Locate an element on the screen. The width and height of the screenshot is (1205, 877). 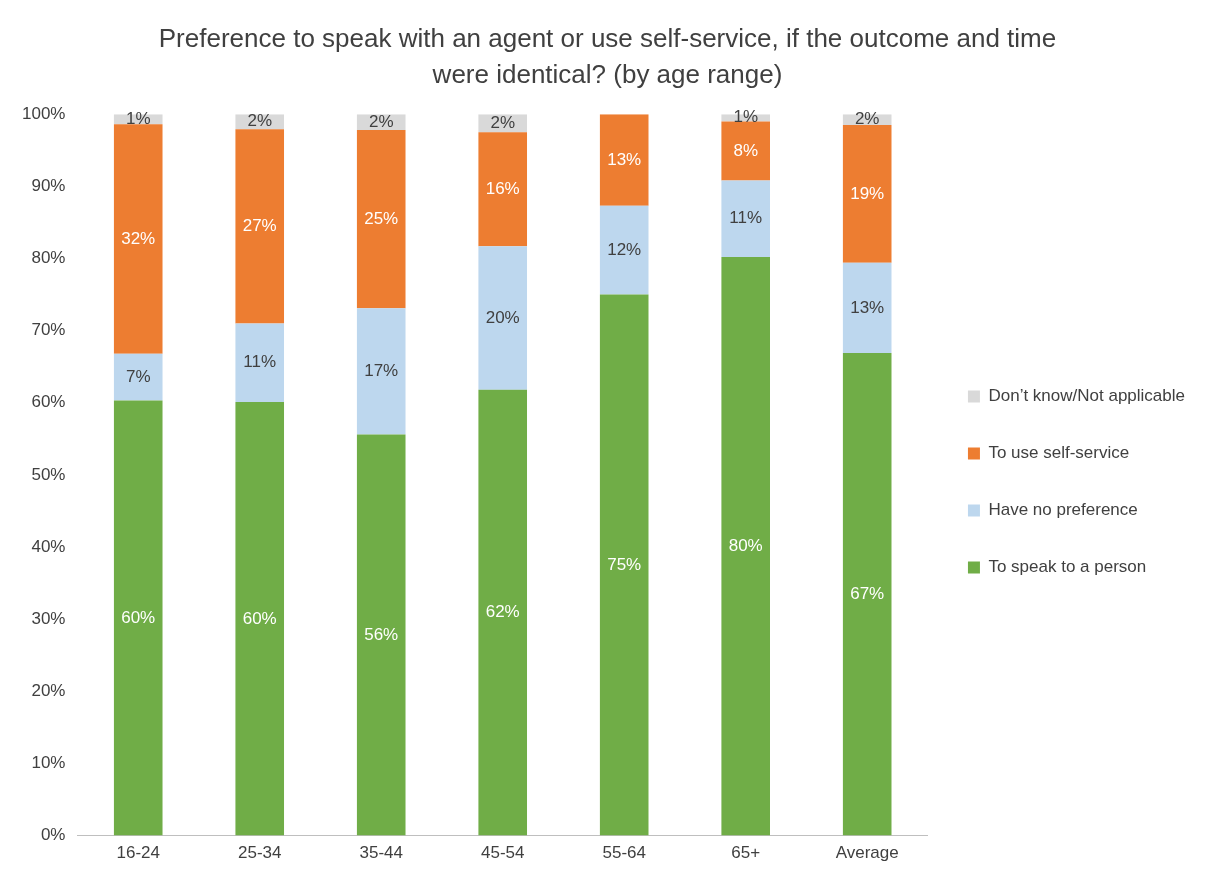
data-label: 17% is located at coordinates (381, 371).